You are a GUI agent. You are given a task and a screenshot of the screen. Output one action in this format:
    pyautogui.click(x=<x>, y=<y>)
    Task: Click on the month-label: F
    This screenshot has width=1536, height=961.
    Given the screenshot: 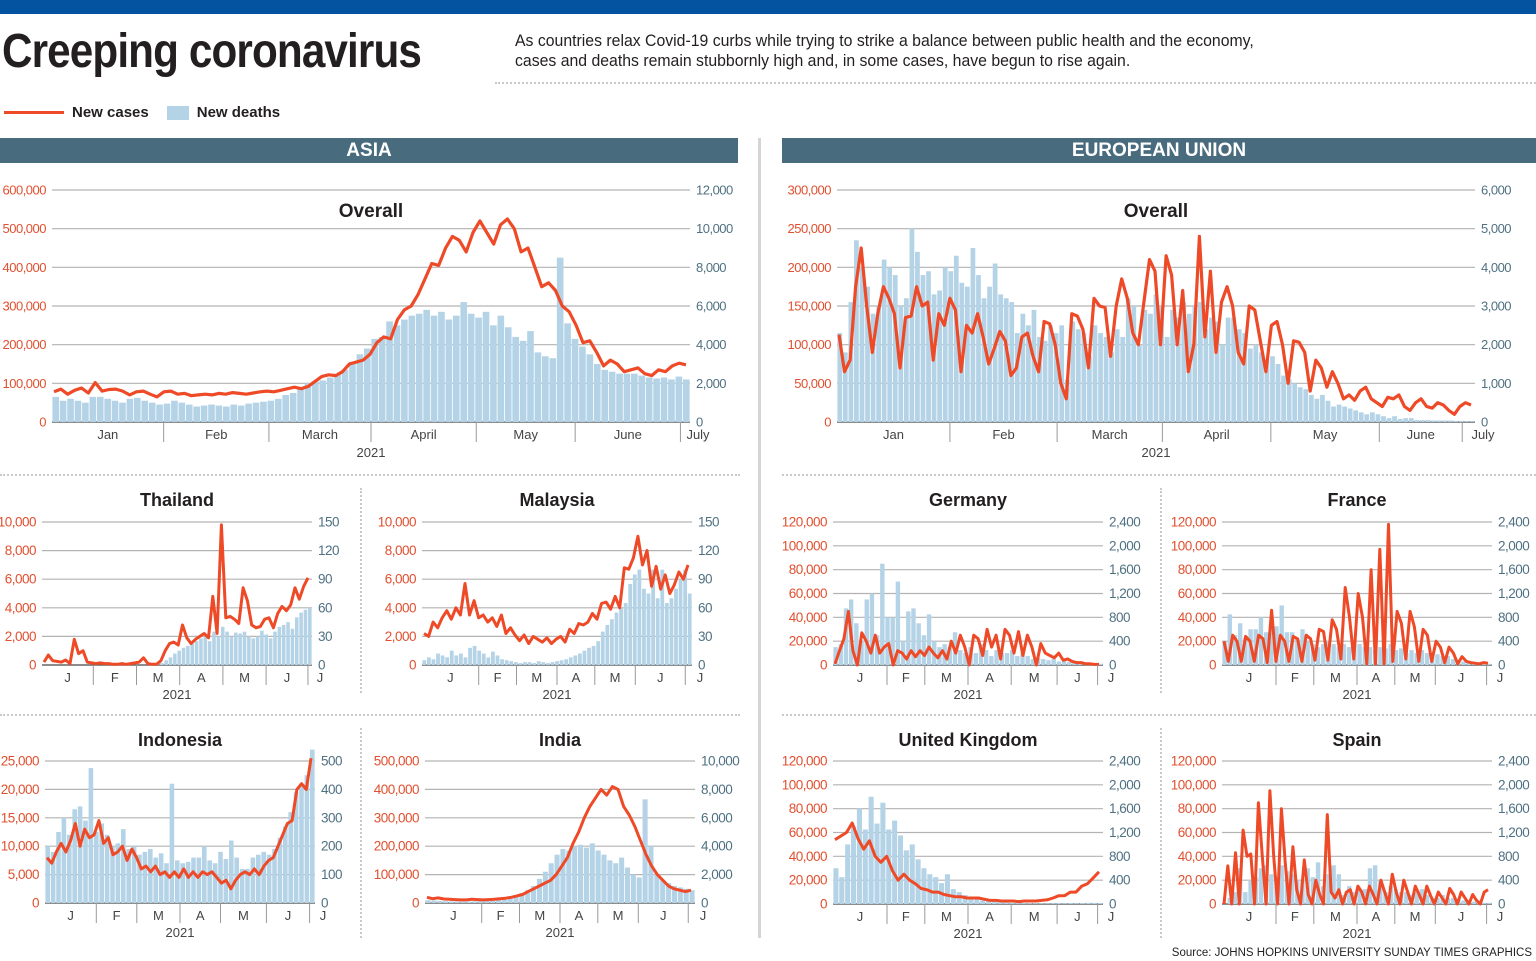 What is the action you would take?
    pyautogui.click(x=906, y=916)
    